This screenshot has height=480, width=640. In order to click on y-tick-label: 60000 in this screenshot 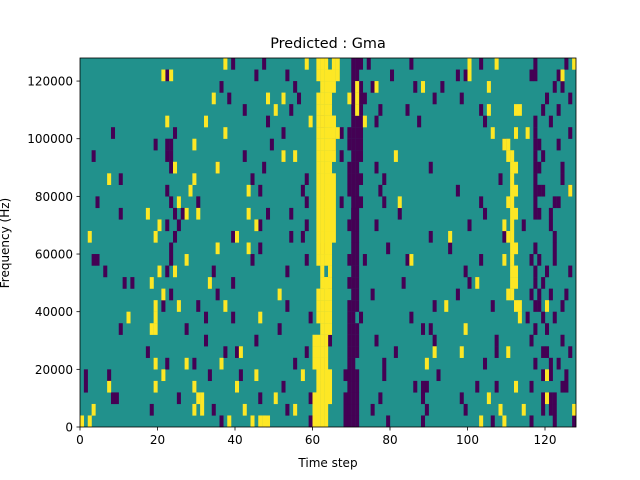, I will do `click(54, 255)`.